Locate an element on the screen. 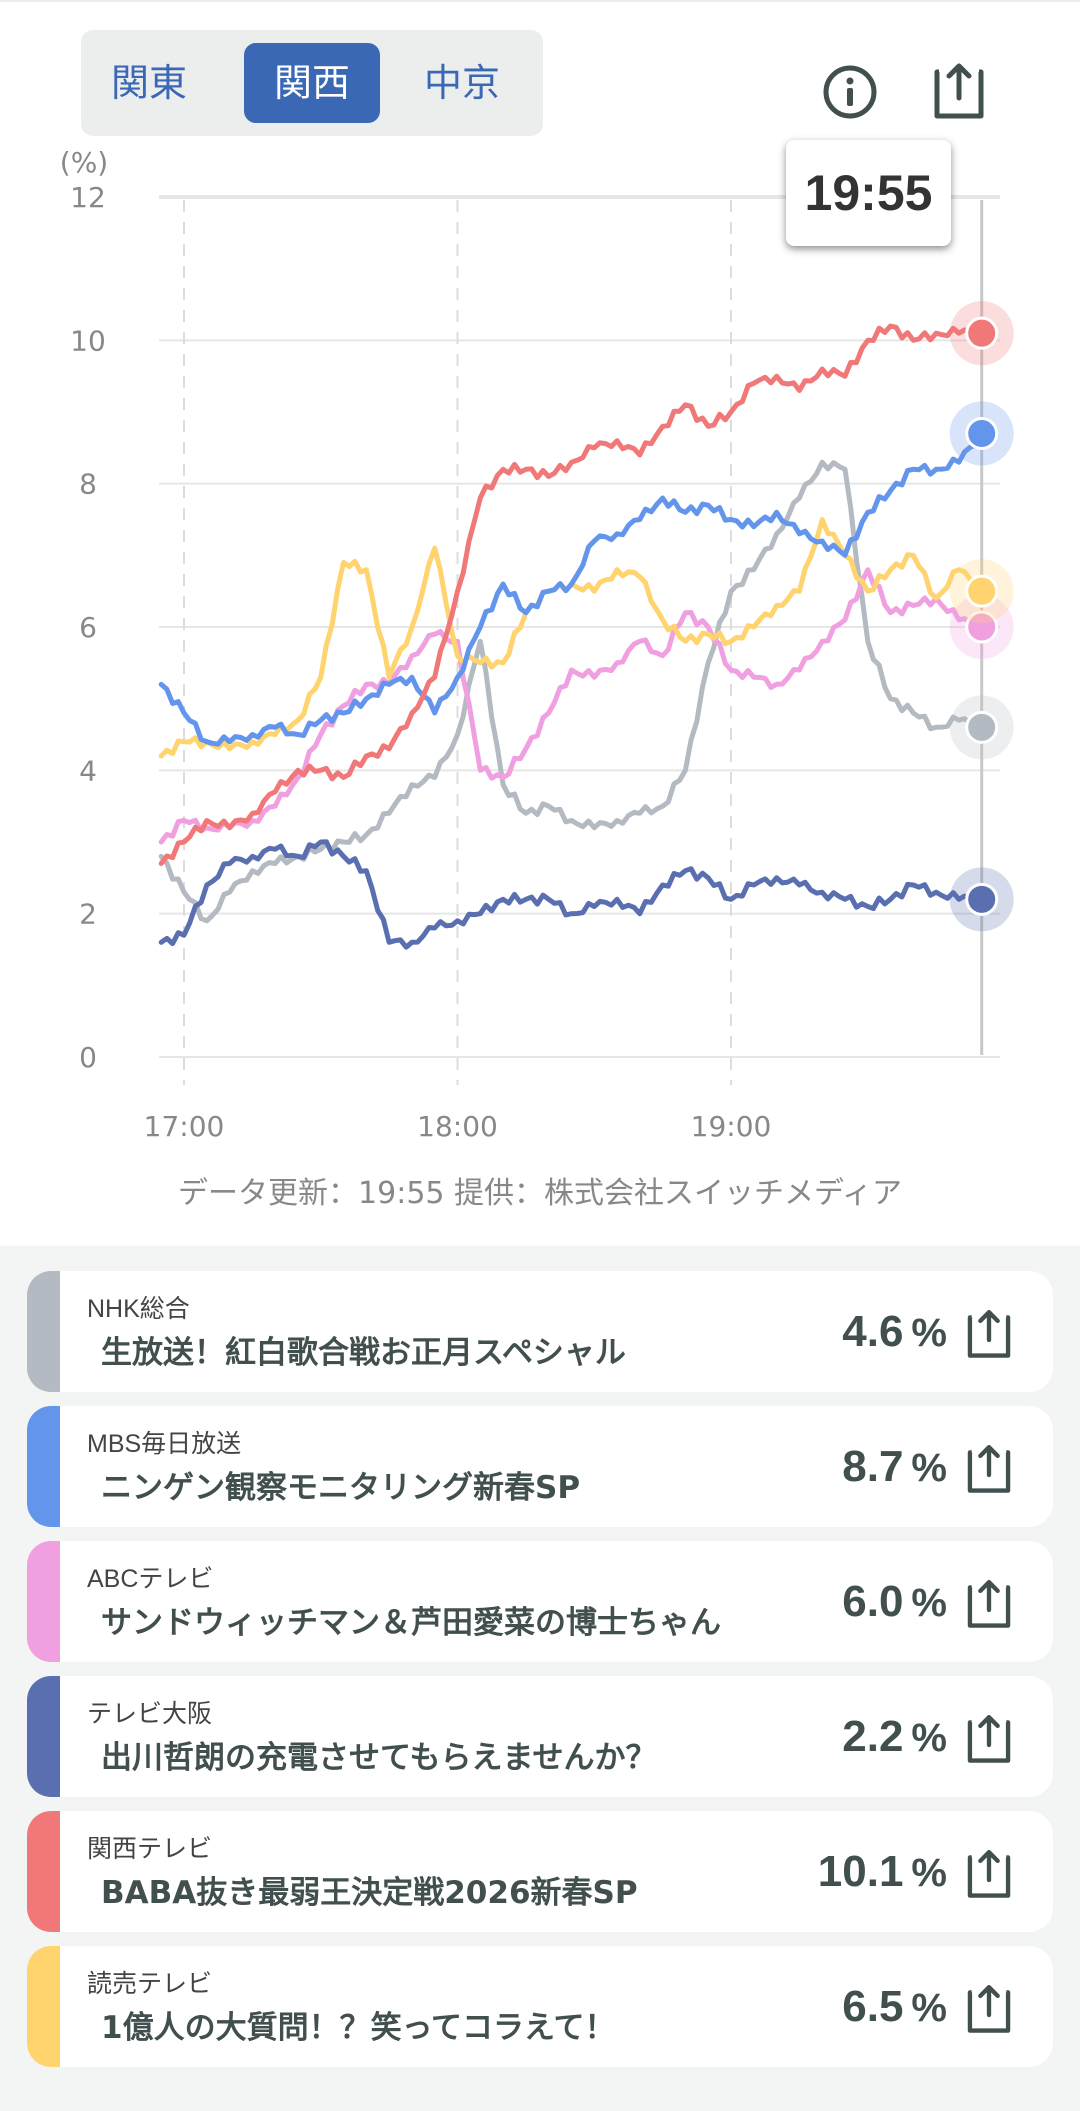  channel-name: テレビ大阪 is located at coordinates (150, 1714).